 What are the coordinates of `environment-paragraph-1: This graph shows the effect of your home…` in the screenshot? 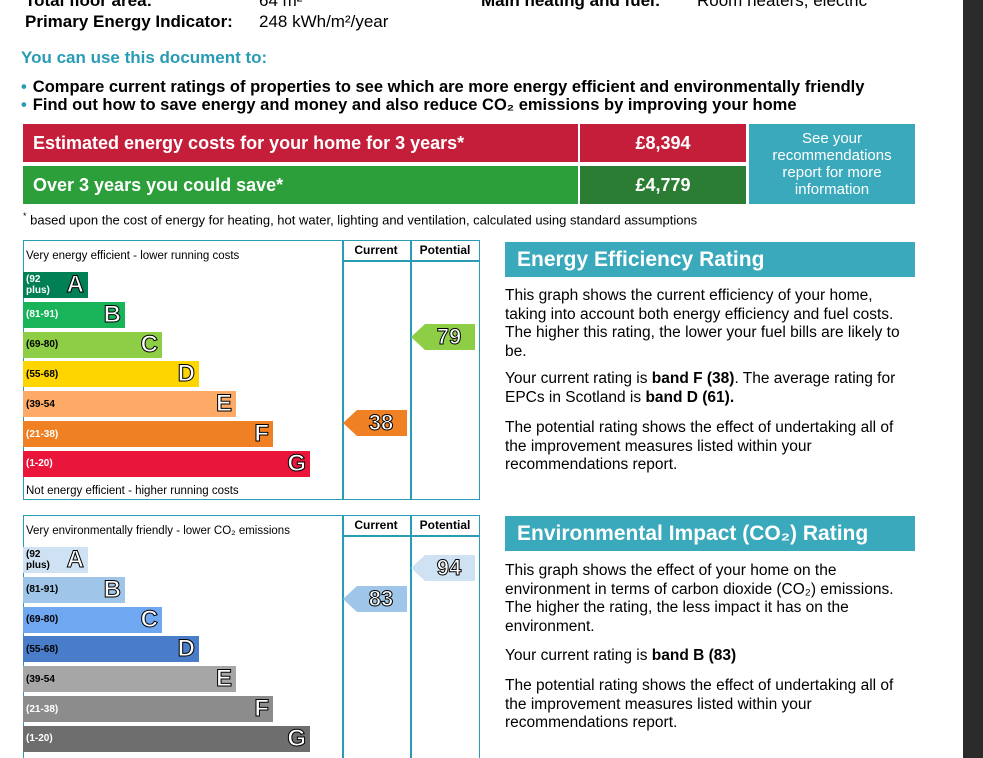 It's located at (699, 598).